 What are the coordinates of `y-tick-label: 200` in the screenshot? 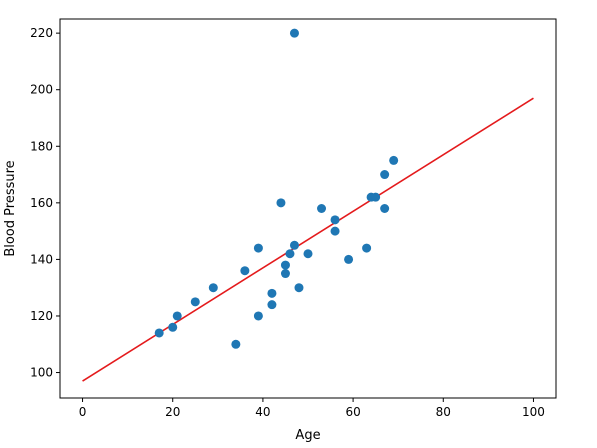 It's located at (41, 90).